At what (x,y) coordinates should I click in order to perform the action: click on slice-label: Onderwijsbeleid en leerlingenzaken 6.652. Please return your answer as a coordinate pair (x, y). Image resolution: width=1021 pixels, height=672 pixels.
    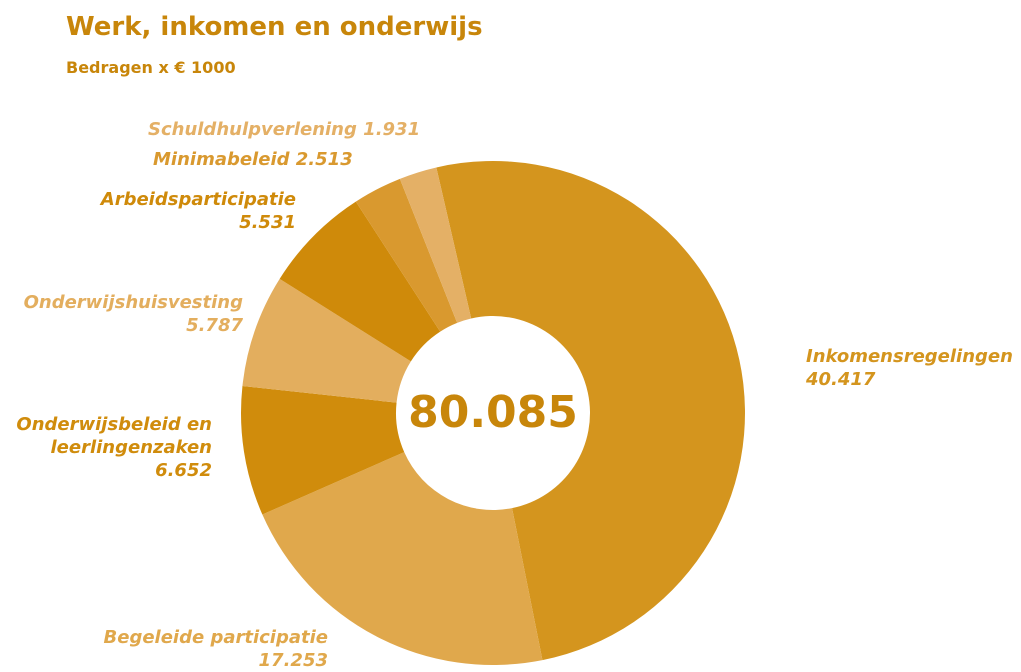
    Looking at the image, I should click on (106, 447).